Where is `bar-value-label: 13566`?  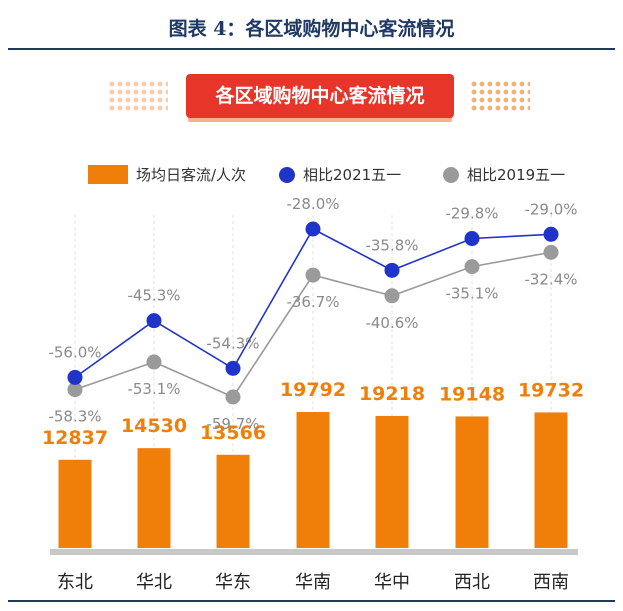
bar-value-label: 13566 is located at coordinates (233, 433).